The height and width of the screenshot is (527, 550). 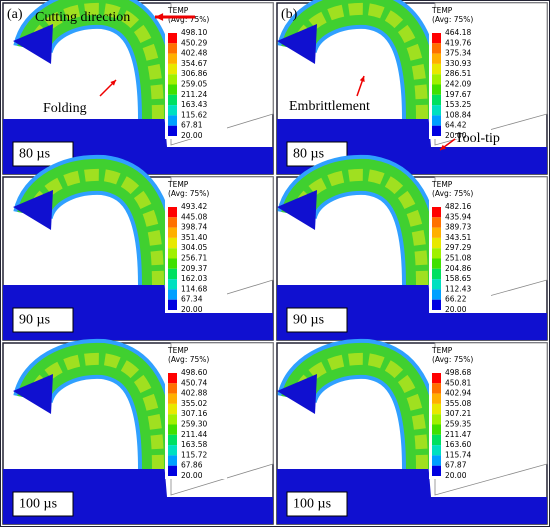 What do you see at coordinates (329, 106) in the screenshot?
I see `annotation: Embrittlement` at bounding box center [329, 106].